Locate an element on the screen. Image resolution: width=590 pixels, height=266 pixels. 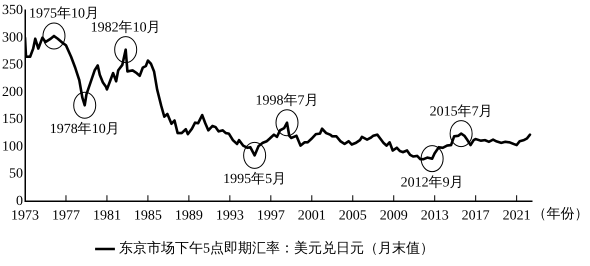
annotation: 1978年10月 is located at coordinates (85, 128).